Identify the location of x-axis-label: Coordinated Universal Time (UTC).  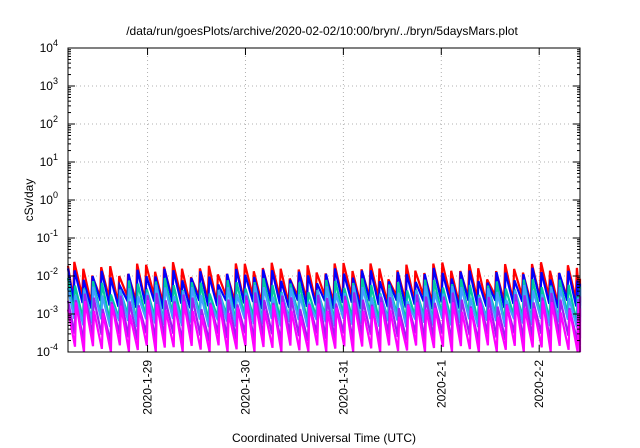
(324, 438).